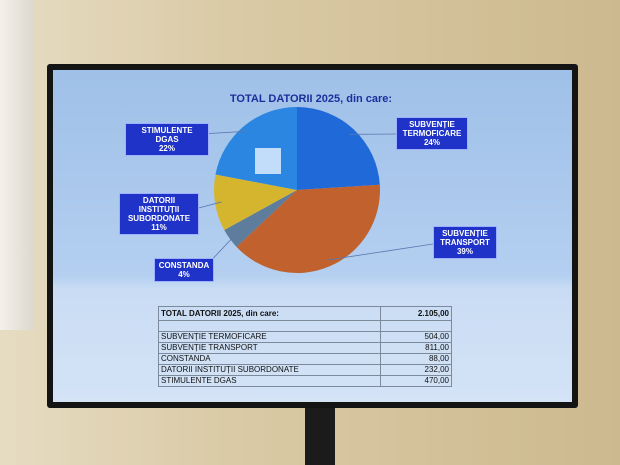 The image size is (620, 465). I want to click on table-row: SUBVENȚIE TERMOFICARE 504,00, so click(305, 337).